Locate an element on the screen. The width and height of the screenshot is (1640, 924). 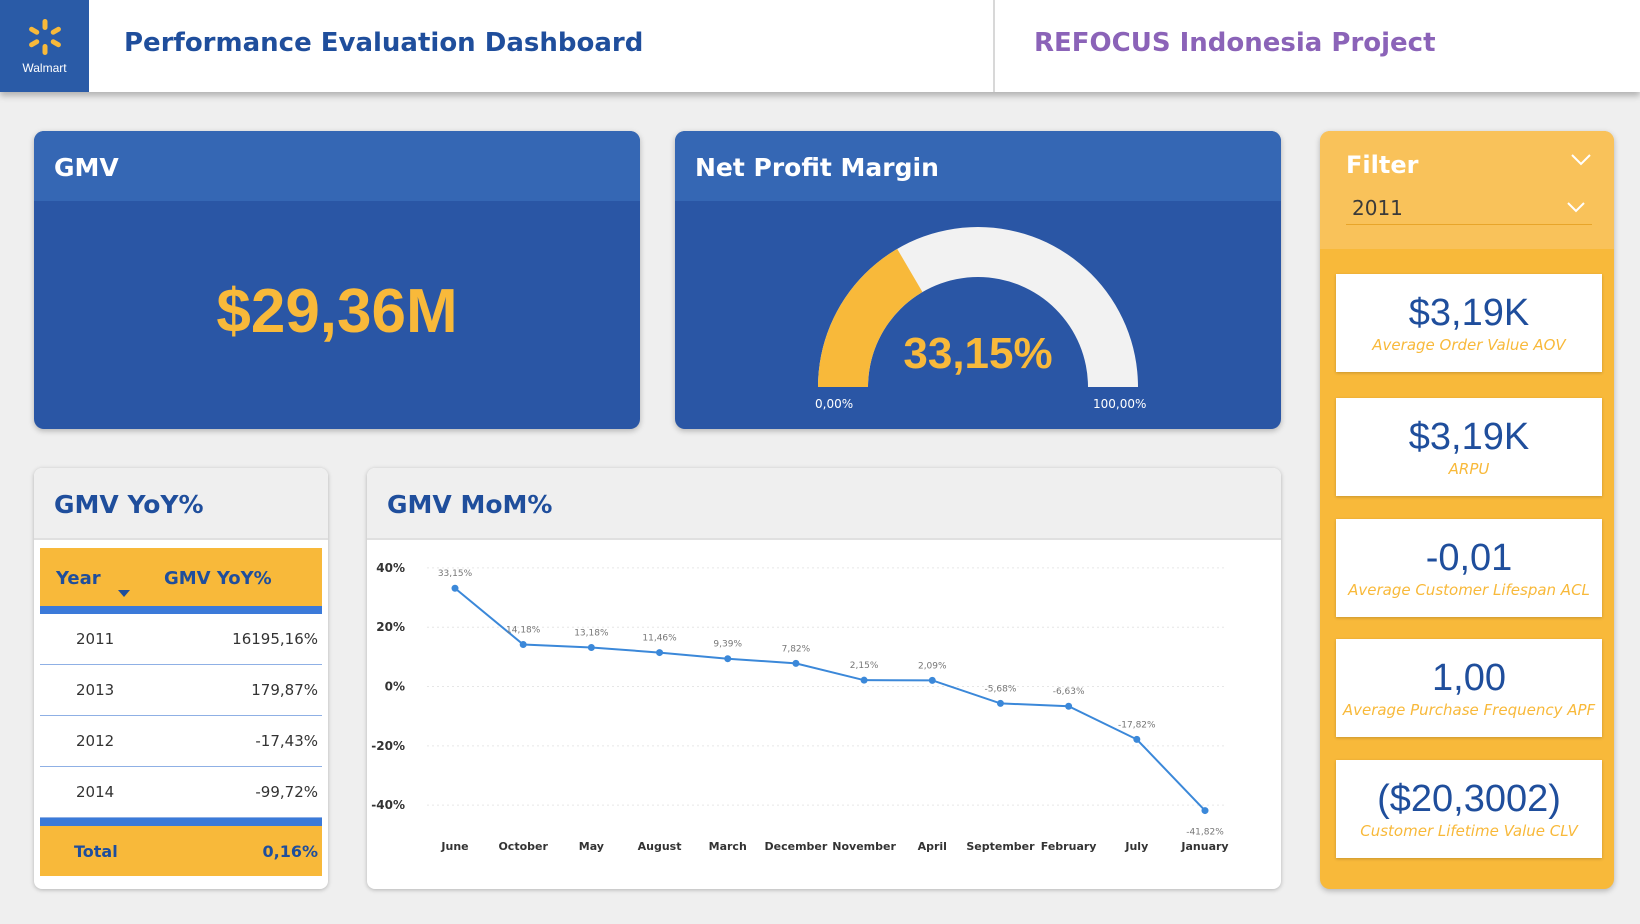
column-header-year: Year is located at coordinates (78, 578).